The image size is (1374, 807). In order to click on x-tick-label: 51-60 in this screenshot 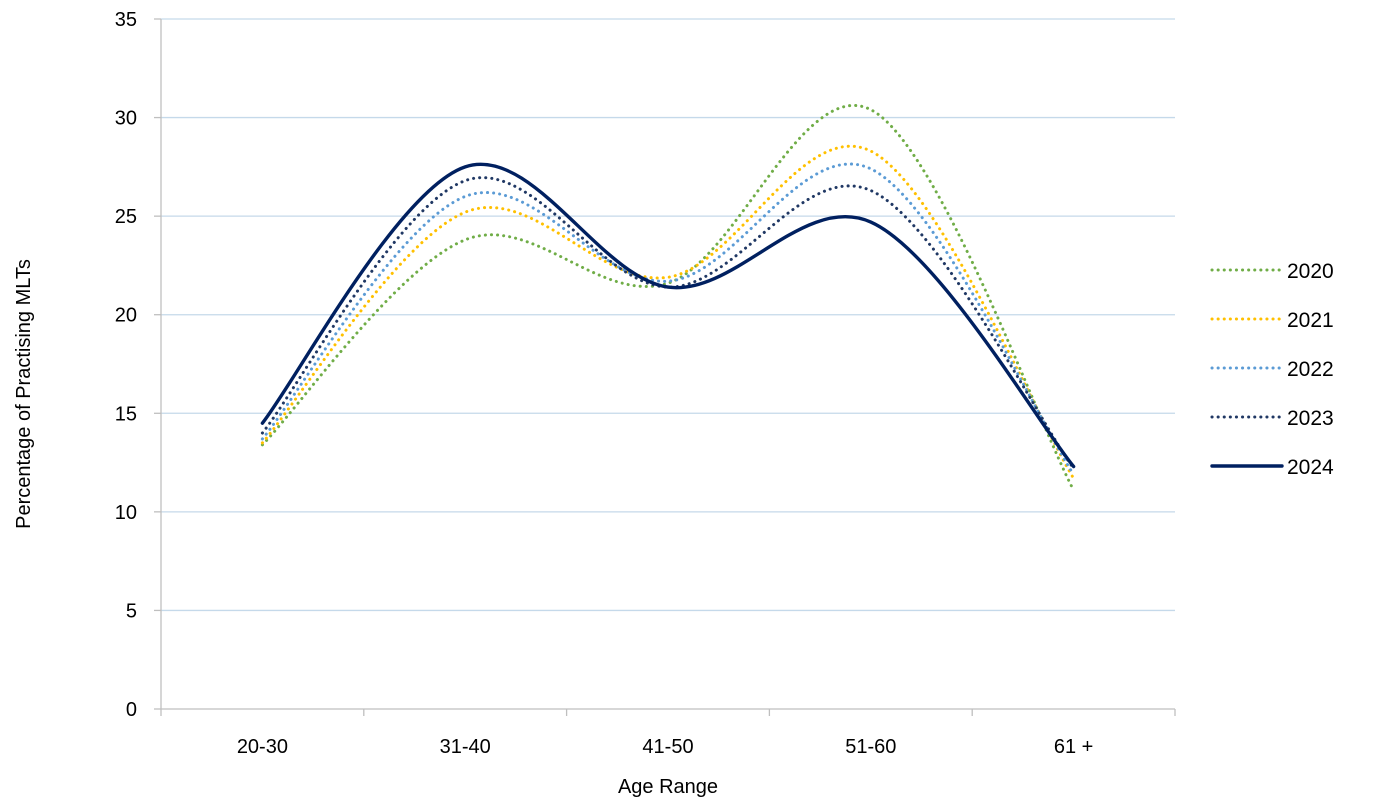, I will do `click(870, 747)`.